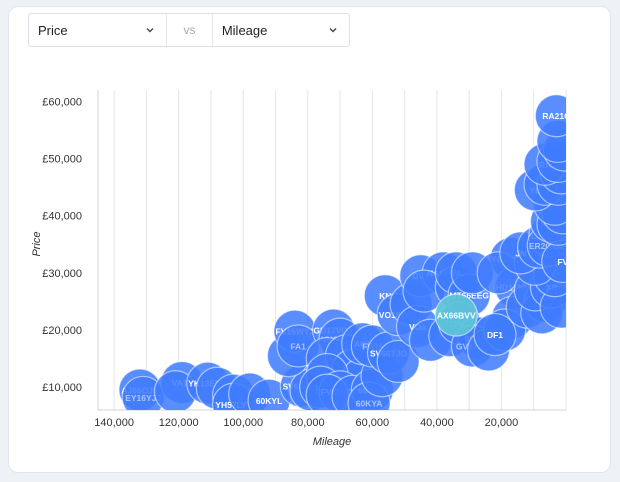 Image resolution: width=620 pixels, height=482 pixels. Describe the element at coordinates (298, 347) in the screenshot. I see `data-label: FA1` at that location.